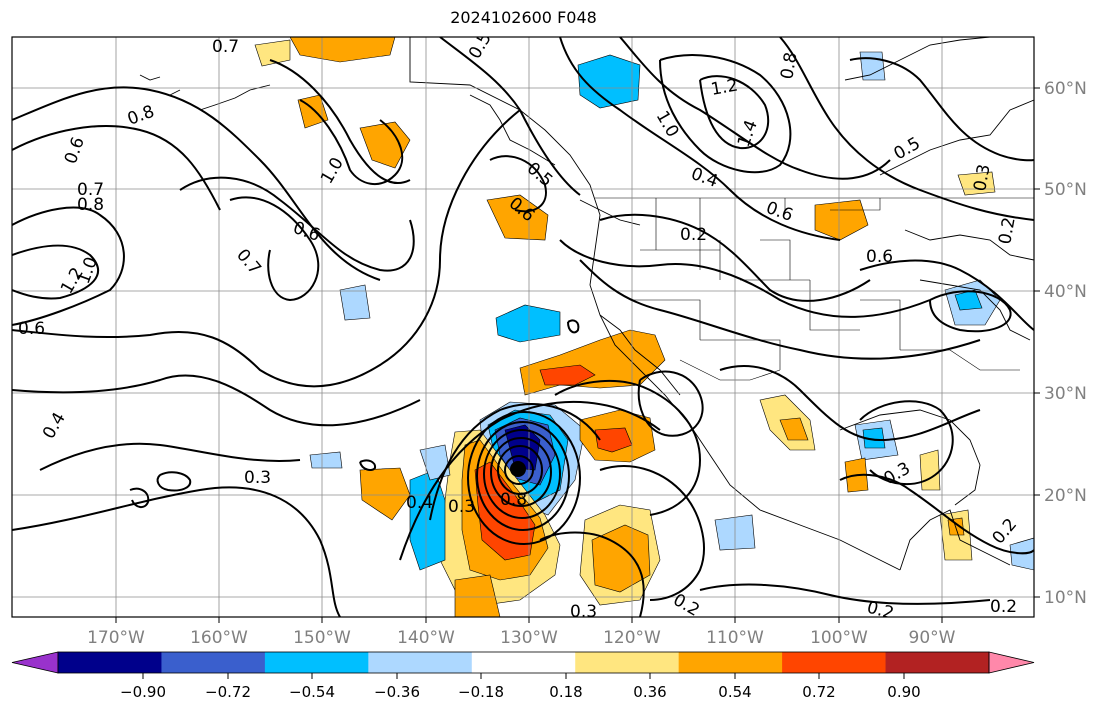 Image resolution: width=1105 pixels, height=712 pixels. I want to click on colorbar-tick-label: 0.72, so click(818, 692).